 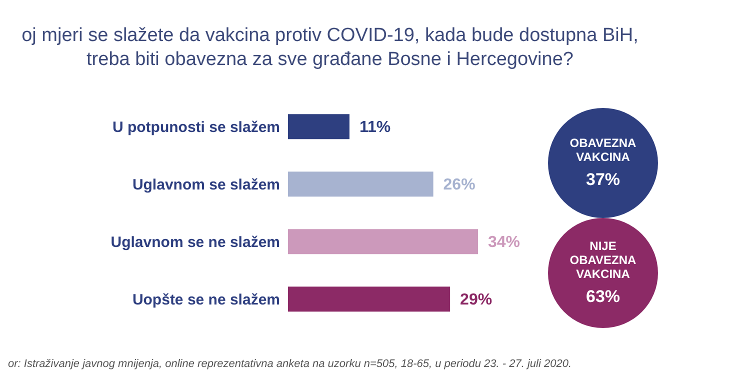 What do you see at coordinates (206, 300) in the screenshot?
I see `y-tick-label: Uopšte se ne slažem` at bounding box center [206, 300].